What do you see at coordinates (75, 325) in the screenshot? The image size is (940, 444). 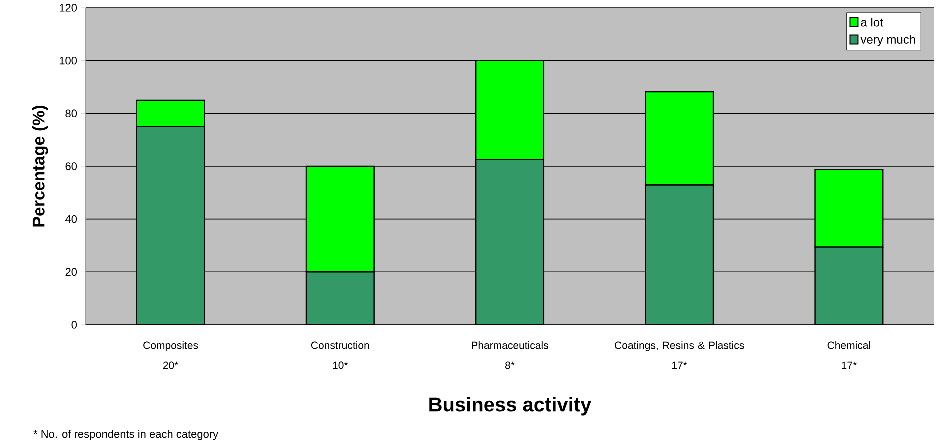 I see `y-tick-label: 0` at bounding box center [75, 325].